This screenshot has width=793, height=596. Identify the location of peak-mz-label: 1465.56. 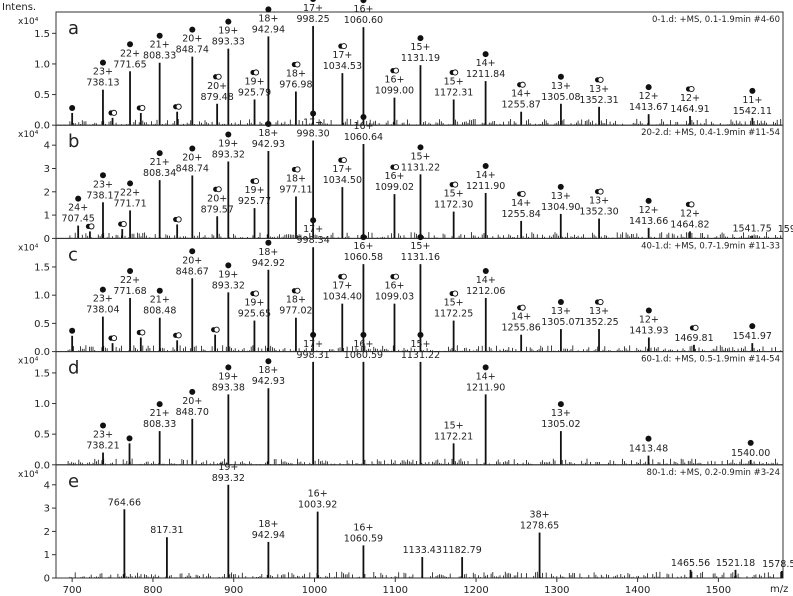
(690, 563).